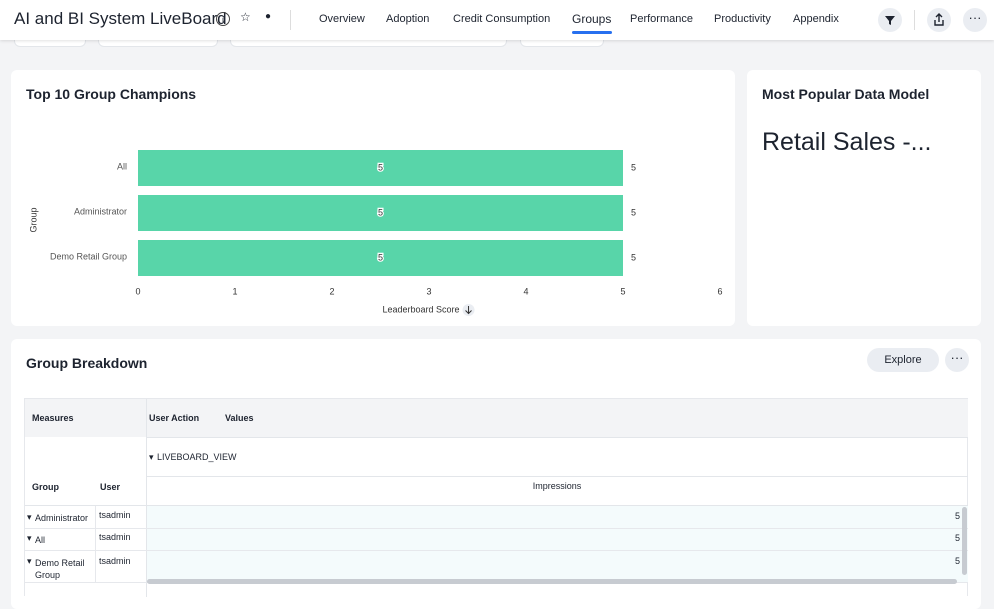 The image size is (994, 609). I want to click on x-tick-label: 6, so click(719, 291).